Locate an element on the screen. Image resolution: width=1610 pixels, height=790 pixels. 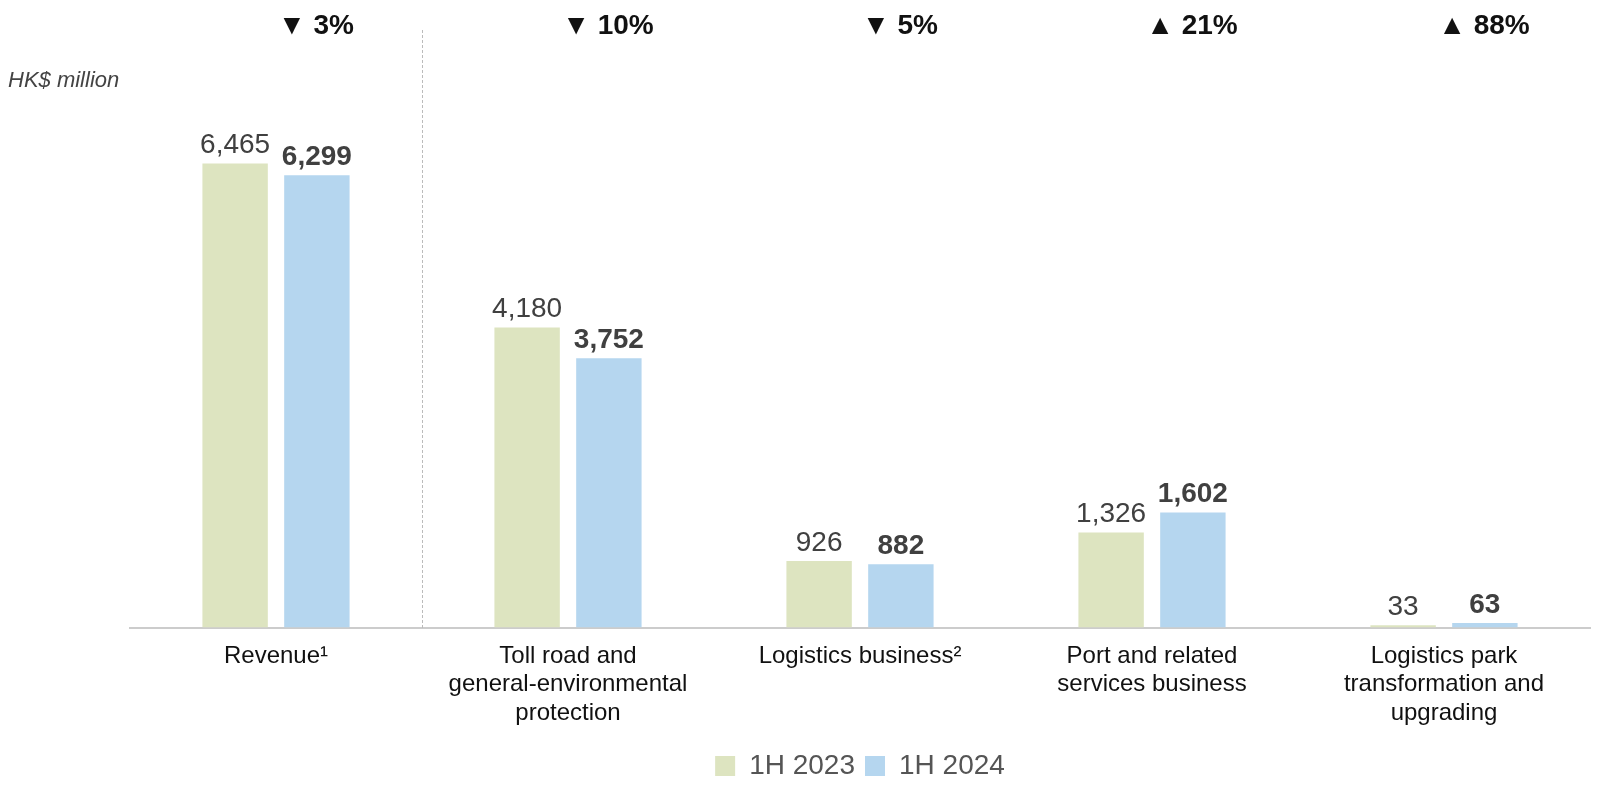
legend-label: 1H 2023 is located at coordinates (802, 764).